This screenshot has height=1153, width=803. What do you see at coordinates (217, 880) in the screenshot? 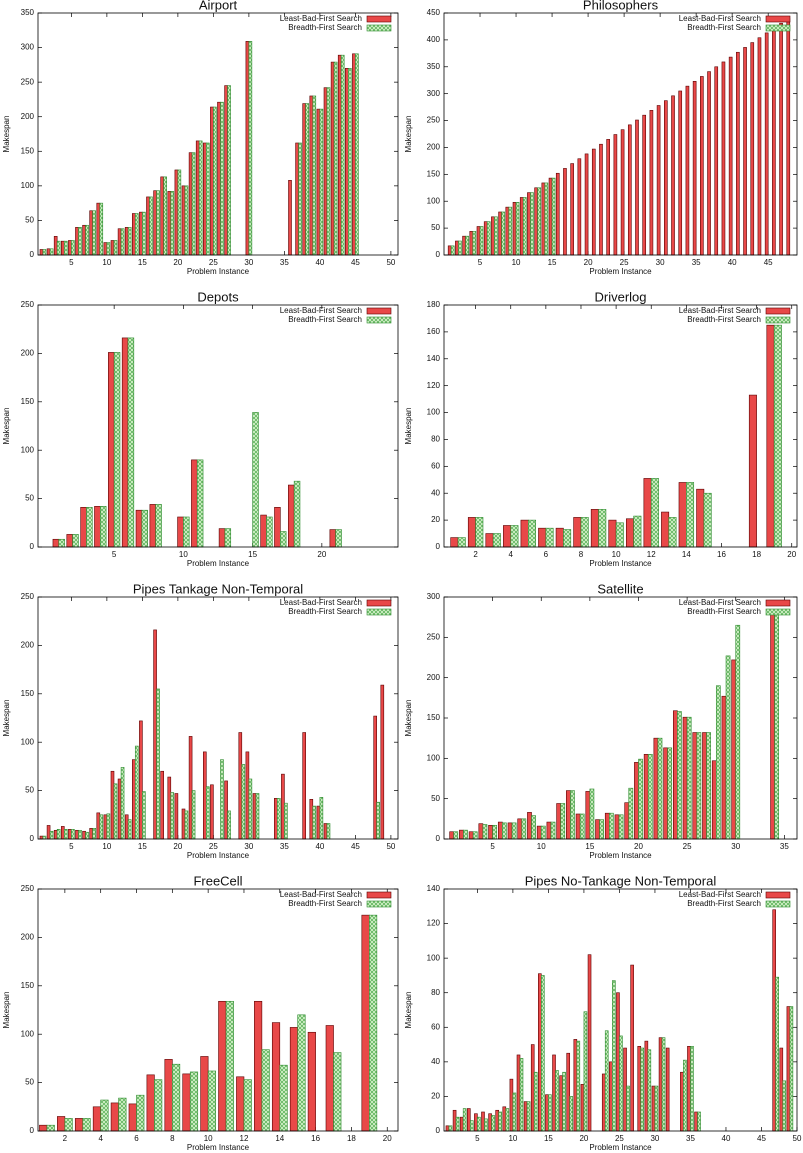
I see `chart-title: FreeCell` at bounding box center [217, 880].